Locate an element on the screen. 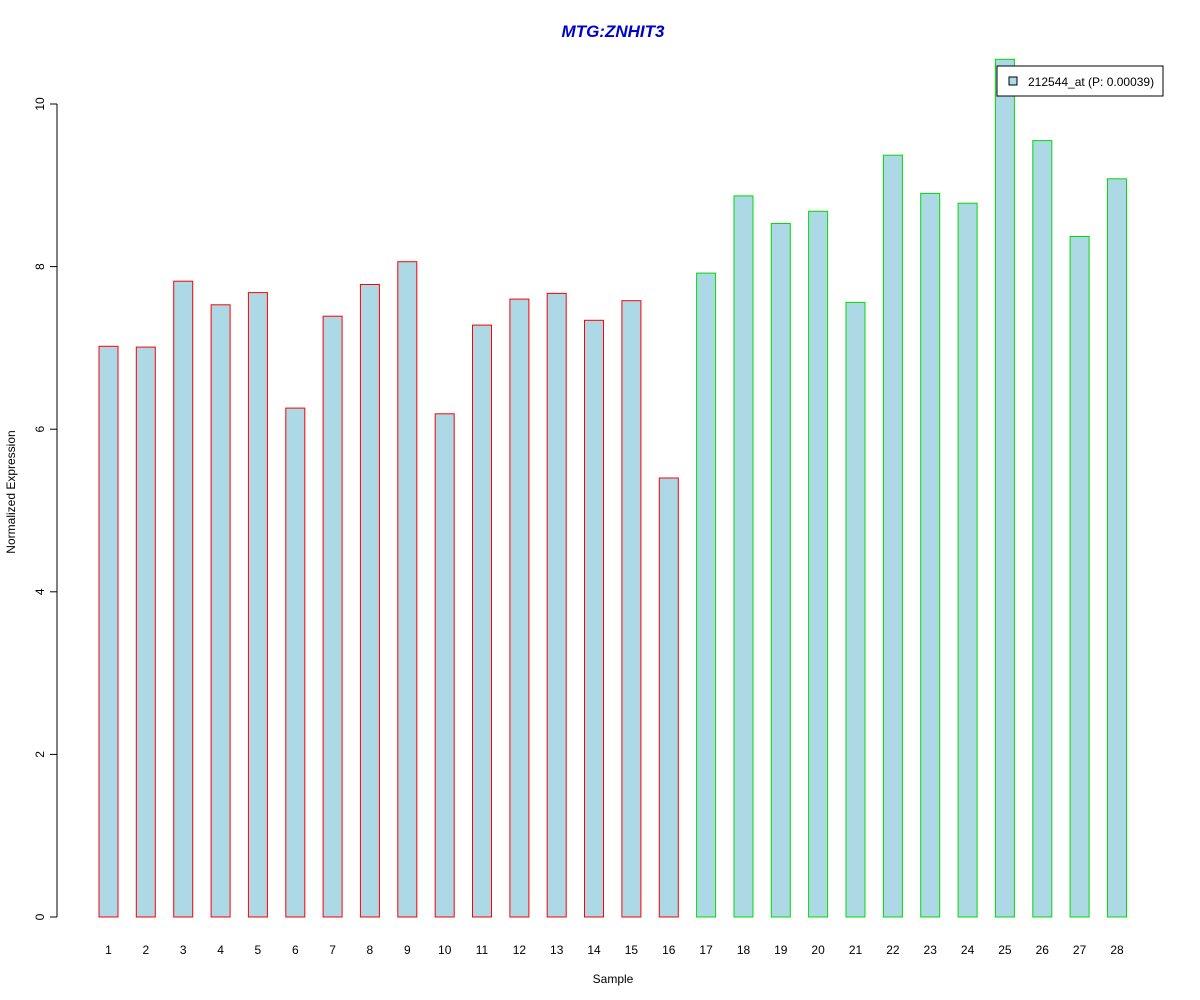 This screenshot has width=1200, height=1000. x-tick-label: 9 is located at coordinates (407, 950).